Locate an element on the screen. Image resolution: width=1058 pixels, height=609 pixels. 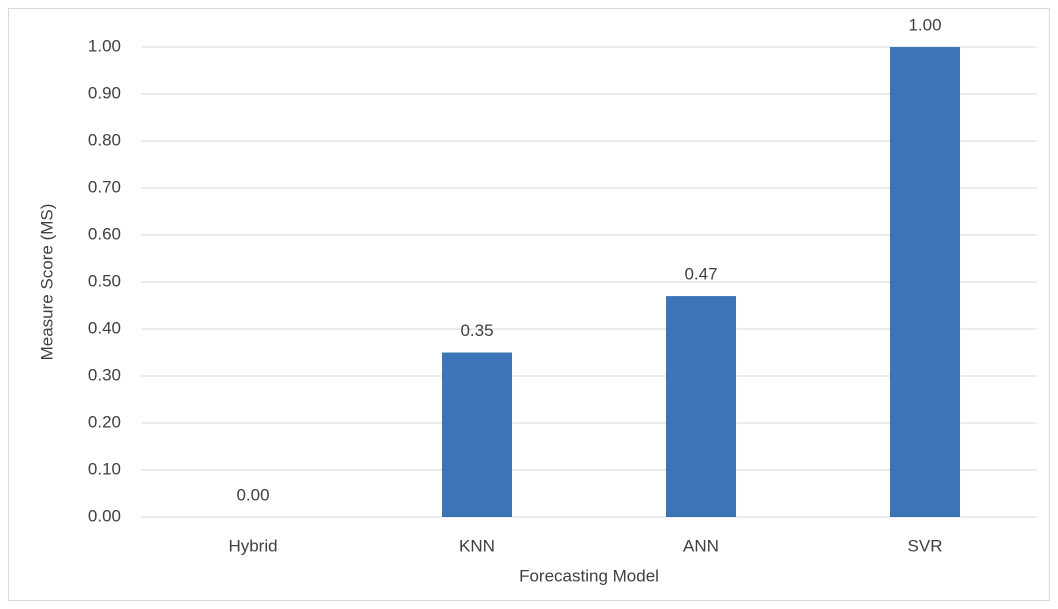
y-tick-label: 1.00 is located at coordinates (104, 45).